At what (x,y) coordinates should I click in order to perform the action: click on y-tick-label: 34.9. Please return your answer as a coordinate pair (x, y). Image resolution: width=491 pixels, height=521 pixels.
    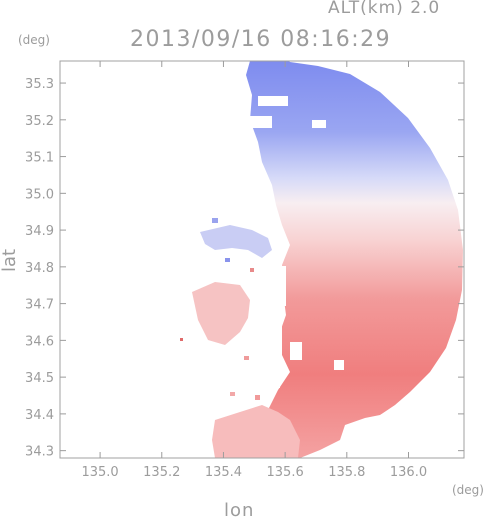
    Looking at the image, I should click on (39, 231).